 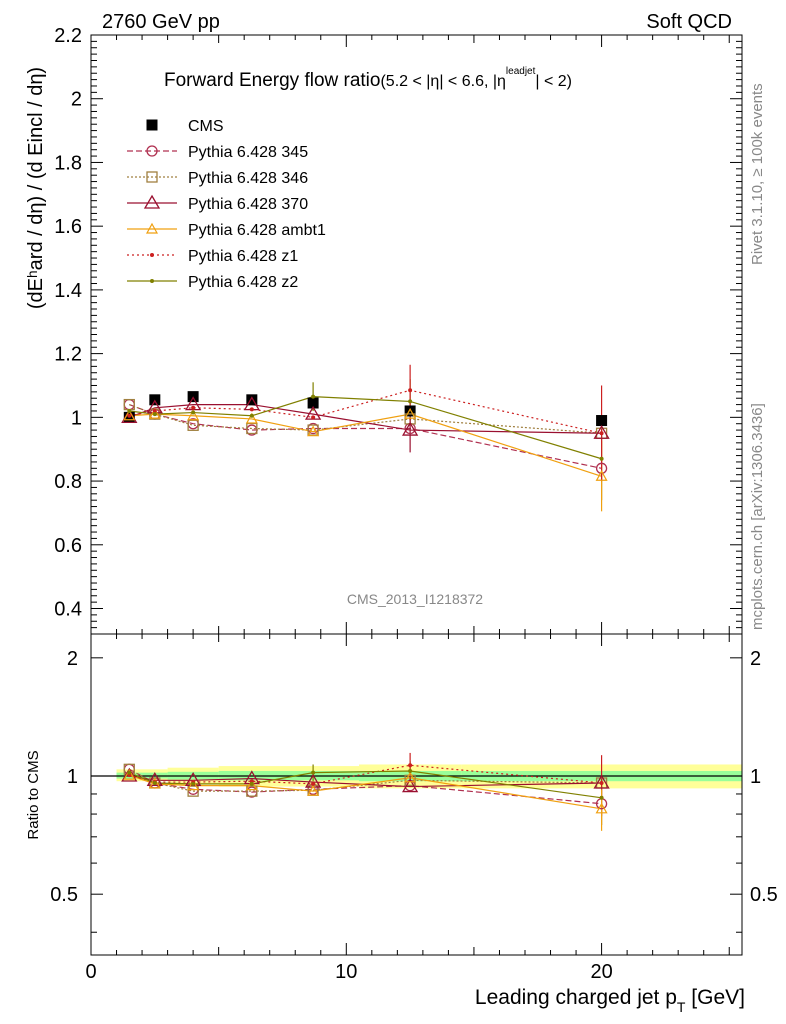 I want to click on y-tick-label: 1.8, so click(x=68, y=163).